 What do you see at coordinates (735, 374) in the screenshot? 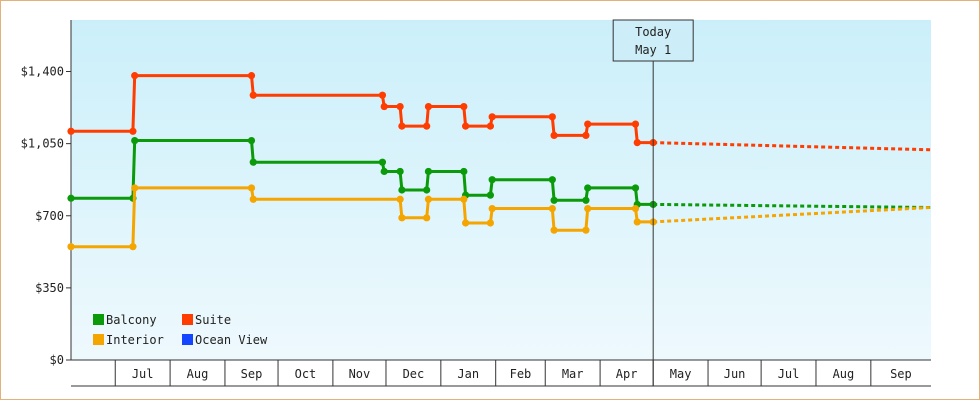
I see `x-month-label: Jun` at bounding box center [735, 374].